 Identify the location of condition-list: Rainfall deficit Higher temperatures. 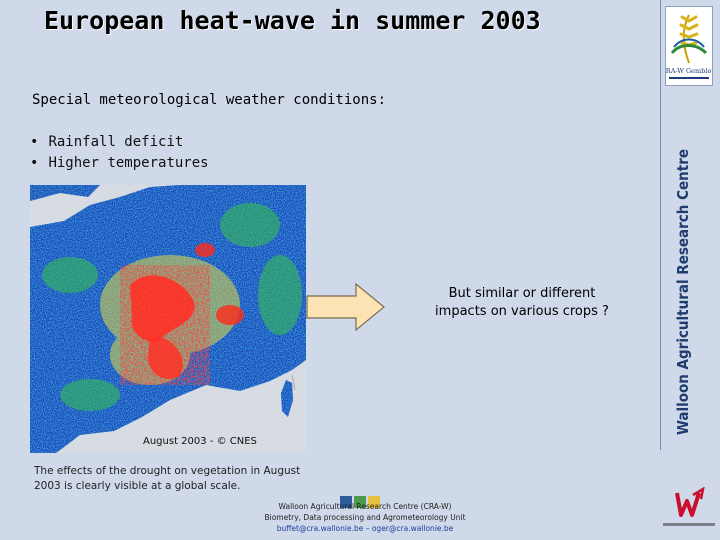
(119, 153).